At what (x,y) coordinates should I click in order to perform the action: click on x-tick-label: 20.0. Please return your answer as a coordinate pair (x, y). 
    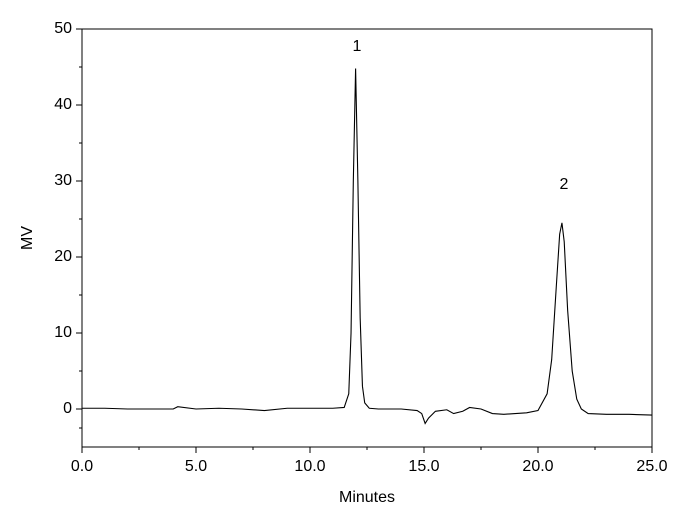
    Looking at the image, I should click on (537, 466).